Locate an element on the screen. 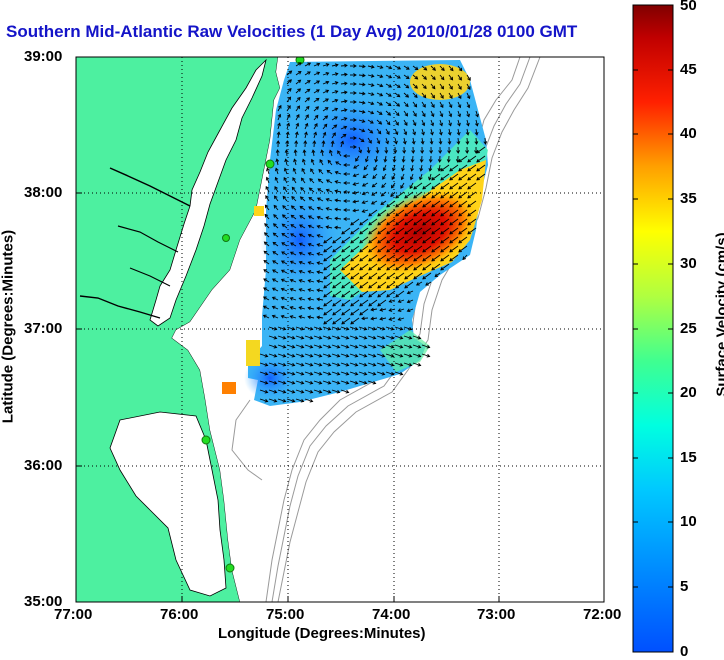 The image size is (724, 660). slow-flow-north is located at coordinates (352, 140).